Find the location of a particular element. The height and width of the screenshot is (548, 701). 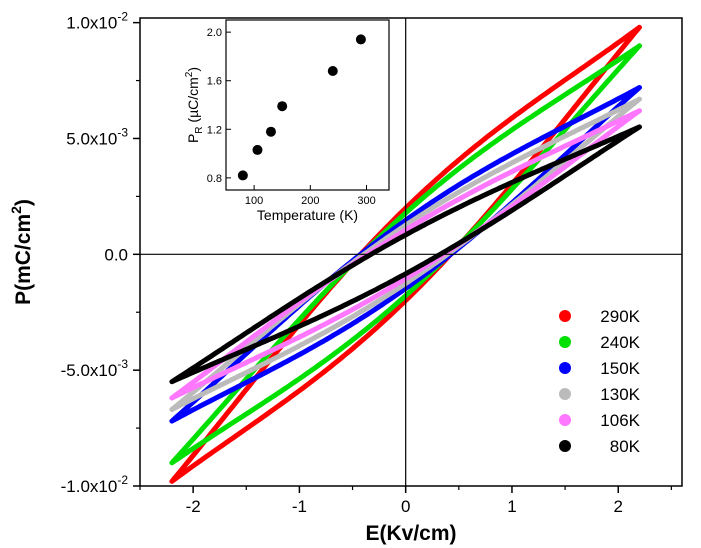

legend-marker-106K is located at coordinates (565, 420).